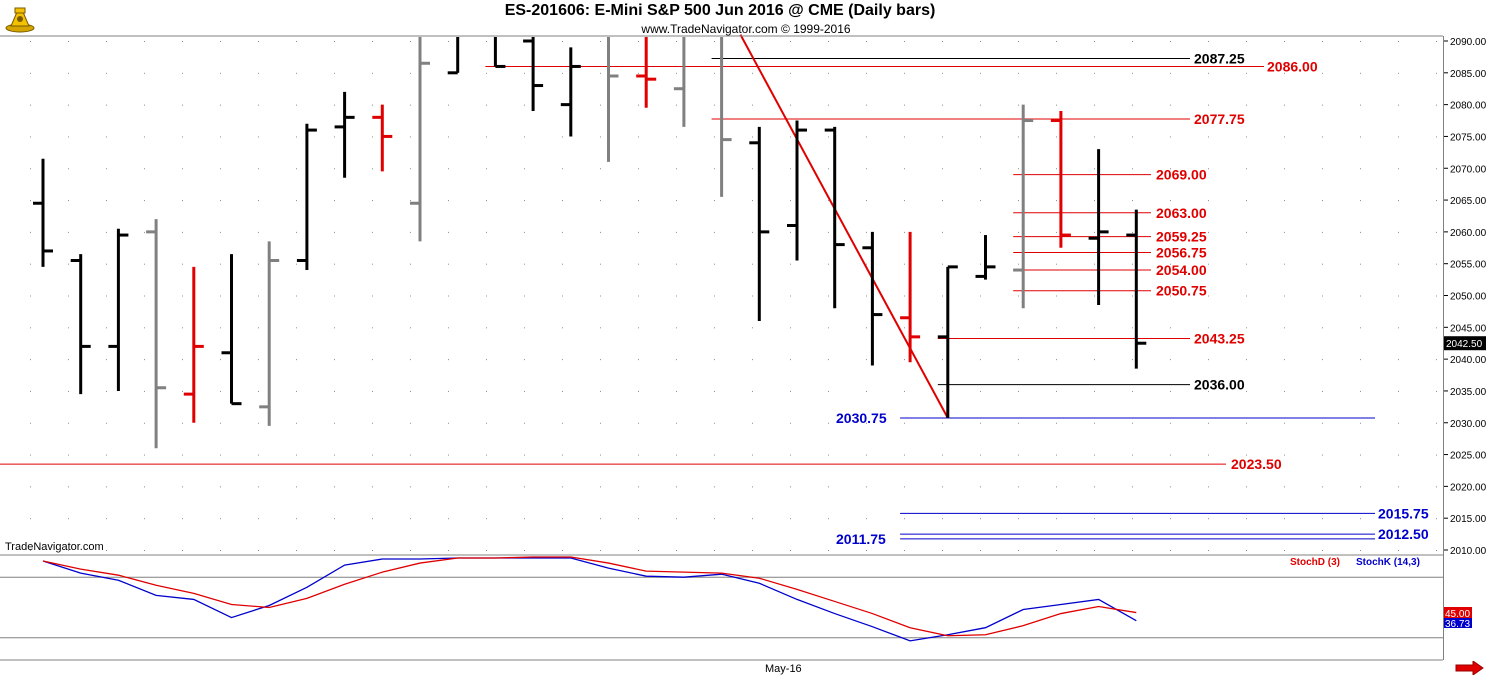  I want to click on scroll-right-arrow-icon, so click(1470, 668).